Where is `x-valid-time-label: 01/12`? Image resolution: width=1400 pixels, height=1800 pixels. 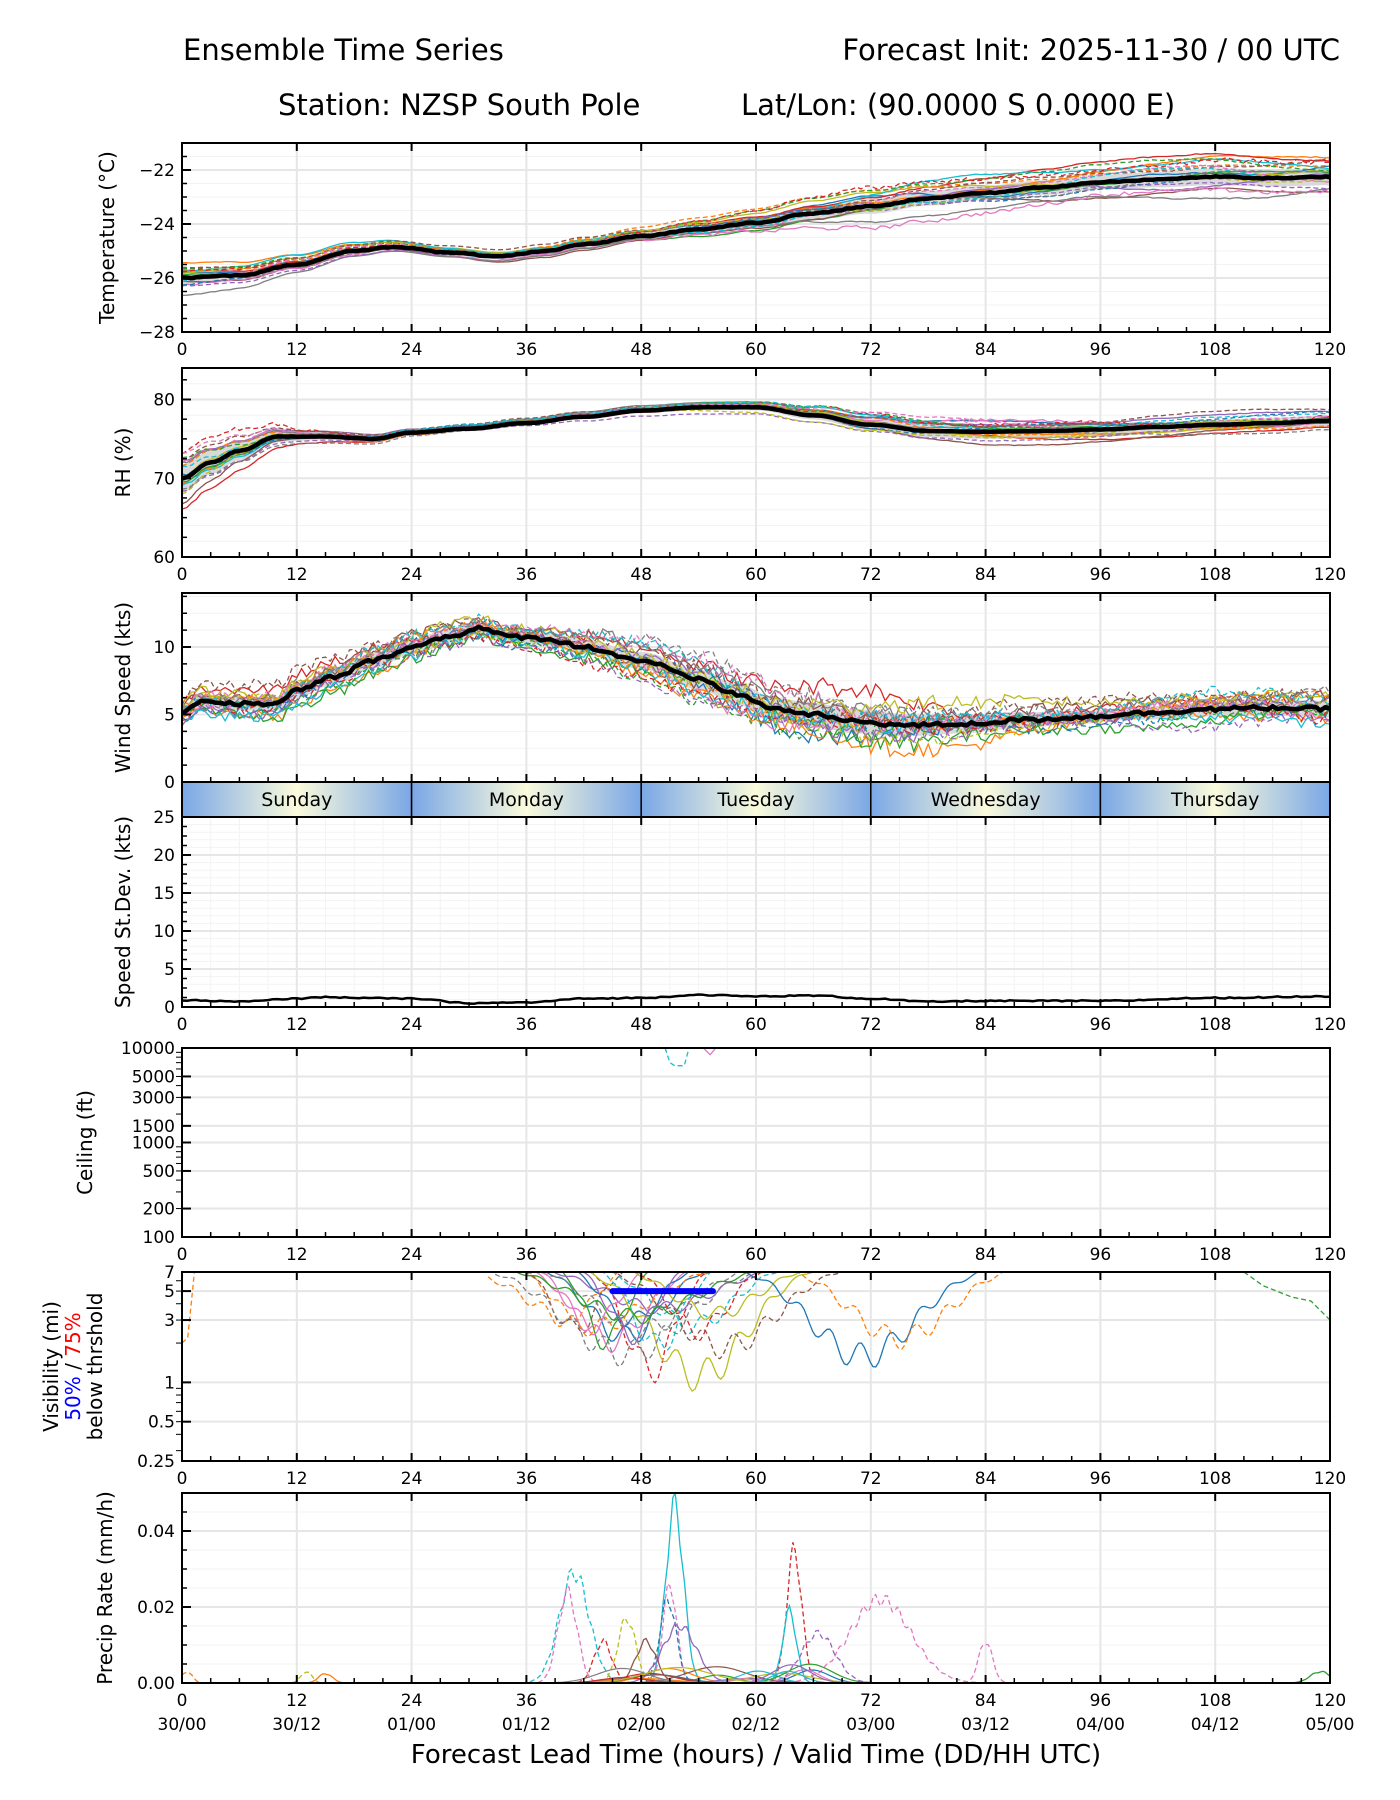 x-valid-time-label: 01/12 is located at coordinates (526, 1725).